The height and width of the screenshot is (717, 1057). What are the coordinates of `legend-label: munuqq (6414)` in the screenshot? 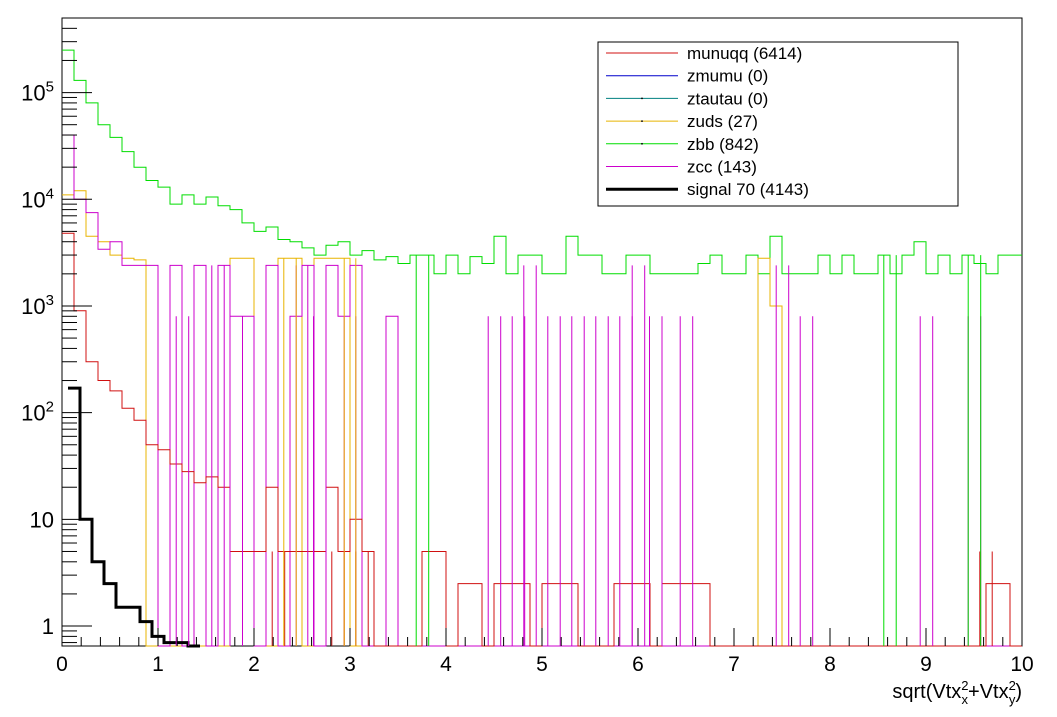 It's located at (744, 53).